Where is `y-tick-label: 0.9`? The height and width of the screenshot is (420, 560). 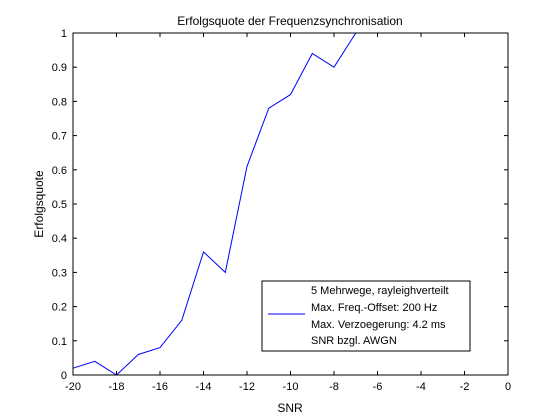
y-tick-label: 0.9 is located at coordinates (59, 68).